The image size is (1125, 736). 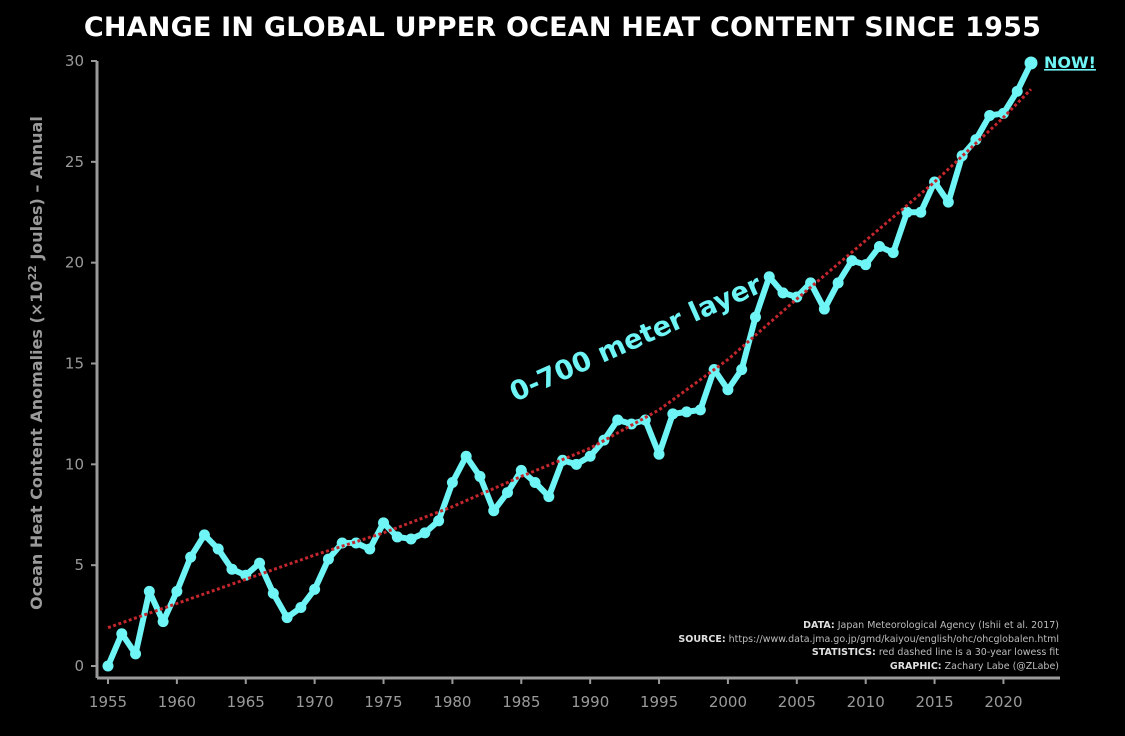 What do you see at coordinates (74, 263) in the screenshot?
I see `y-tick-label: 20` at bounding box center [74, 263].